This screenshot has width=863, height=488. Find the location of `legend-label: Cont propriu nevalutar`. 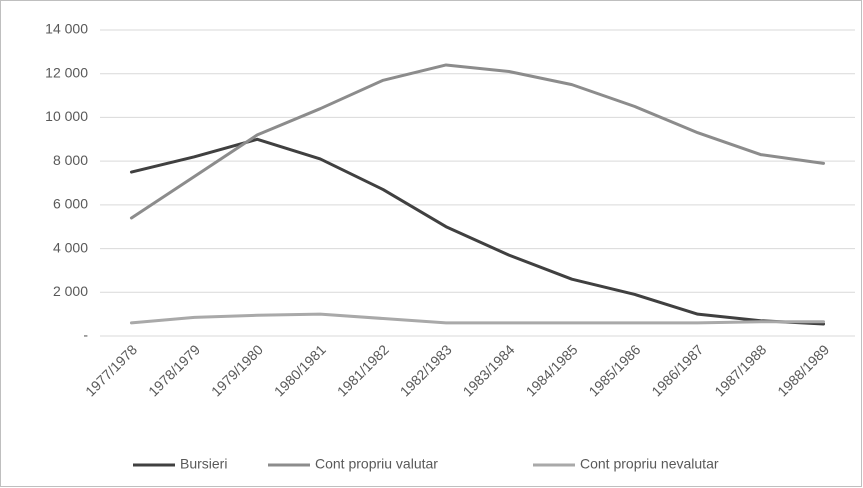

legend-label: Cont propriu nevalutar is located at coordinates (649, 464).